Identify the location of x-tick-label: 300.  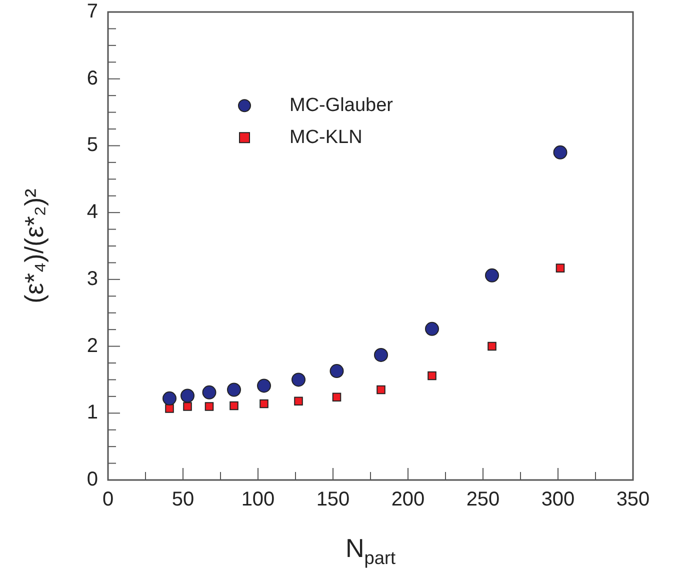
(558, 499).